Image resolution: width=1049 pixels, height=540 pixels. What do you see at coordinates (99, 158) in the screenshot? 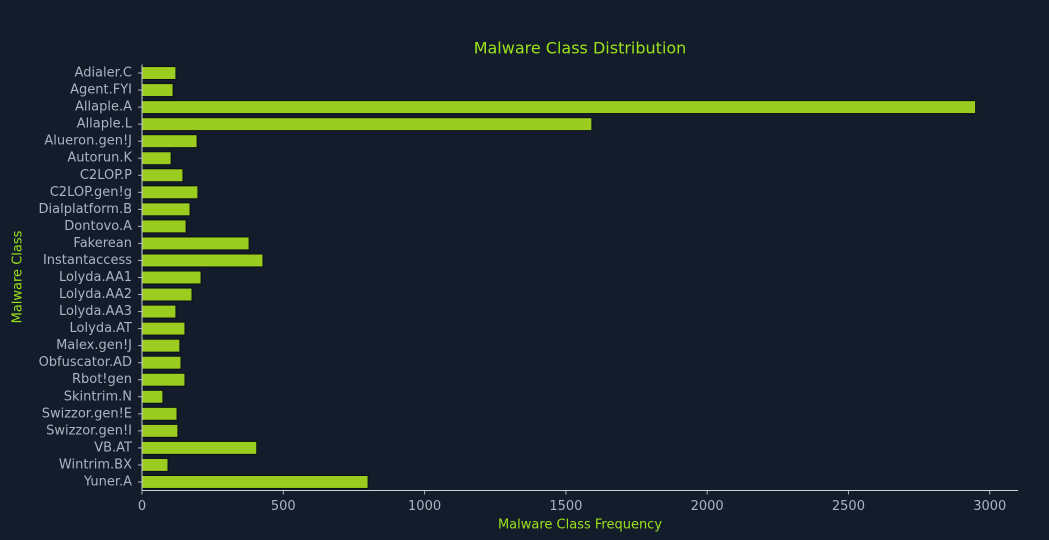
I see `y-tick-label: Autorun.K` at bounding box center [99, 158].